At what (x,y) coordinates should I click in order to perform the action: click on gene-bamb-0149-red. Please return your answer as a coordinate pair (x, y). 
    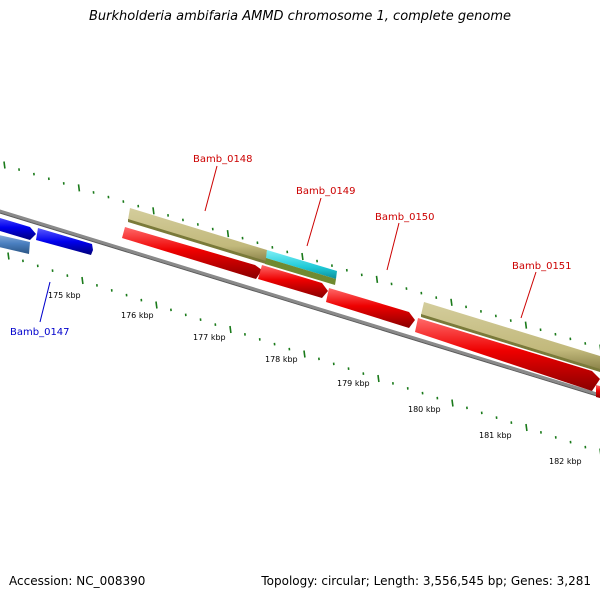
    Looking at the image, I should click on (293, 281).